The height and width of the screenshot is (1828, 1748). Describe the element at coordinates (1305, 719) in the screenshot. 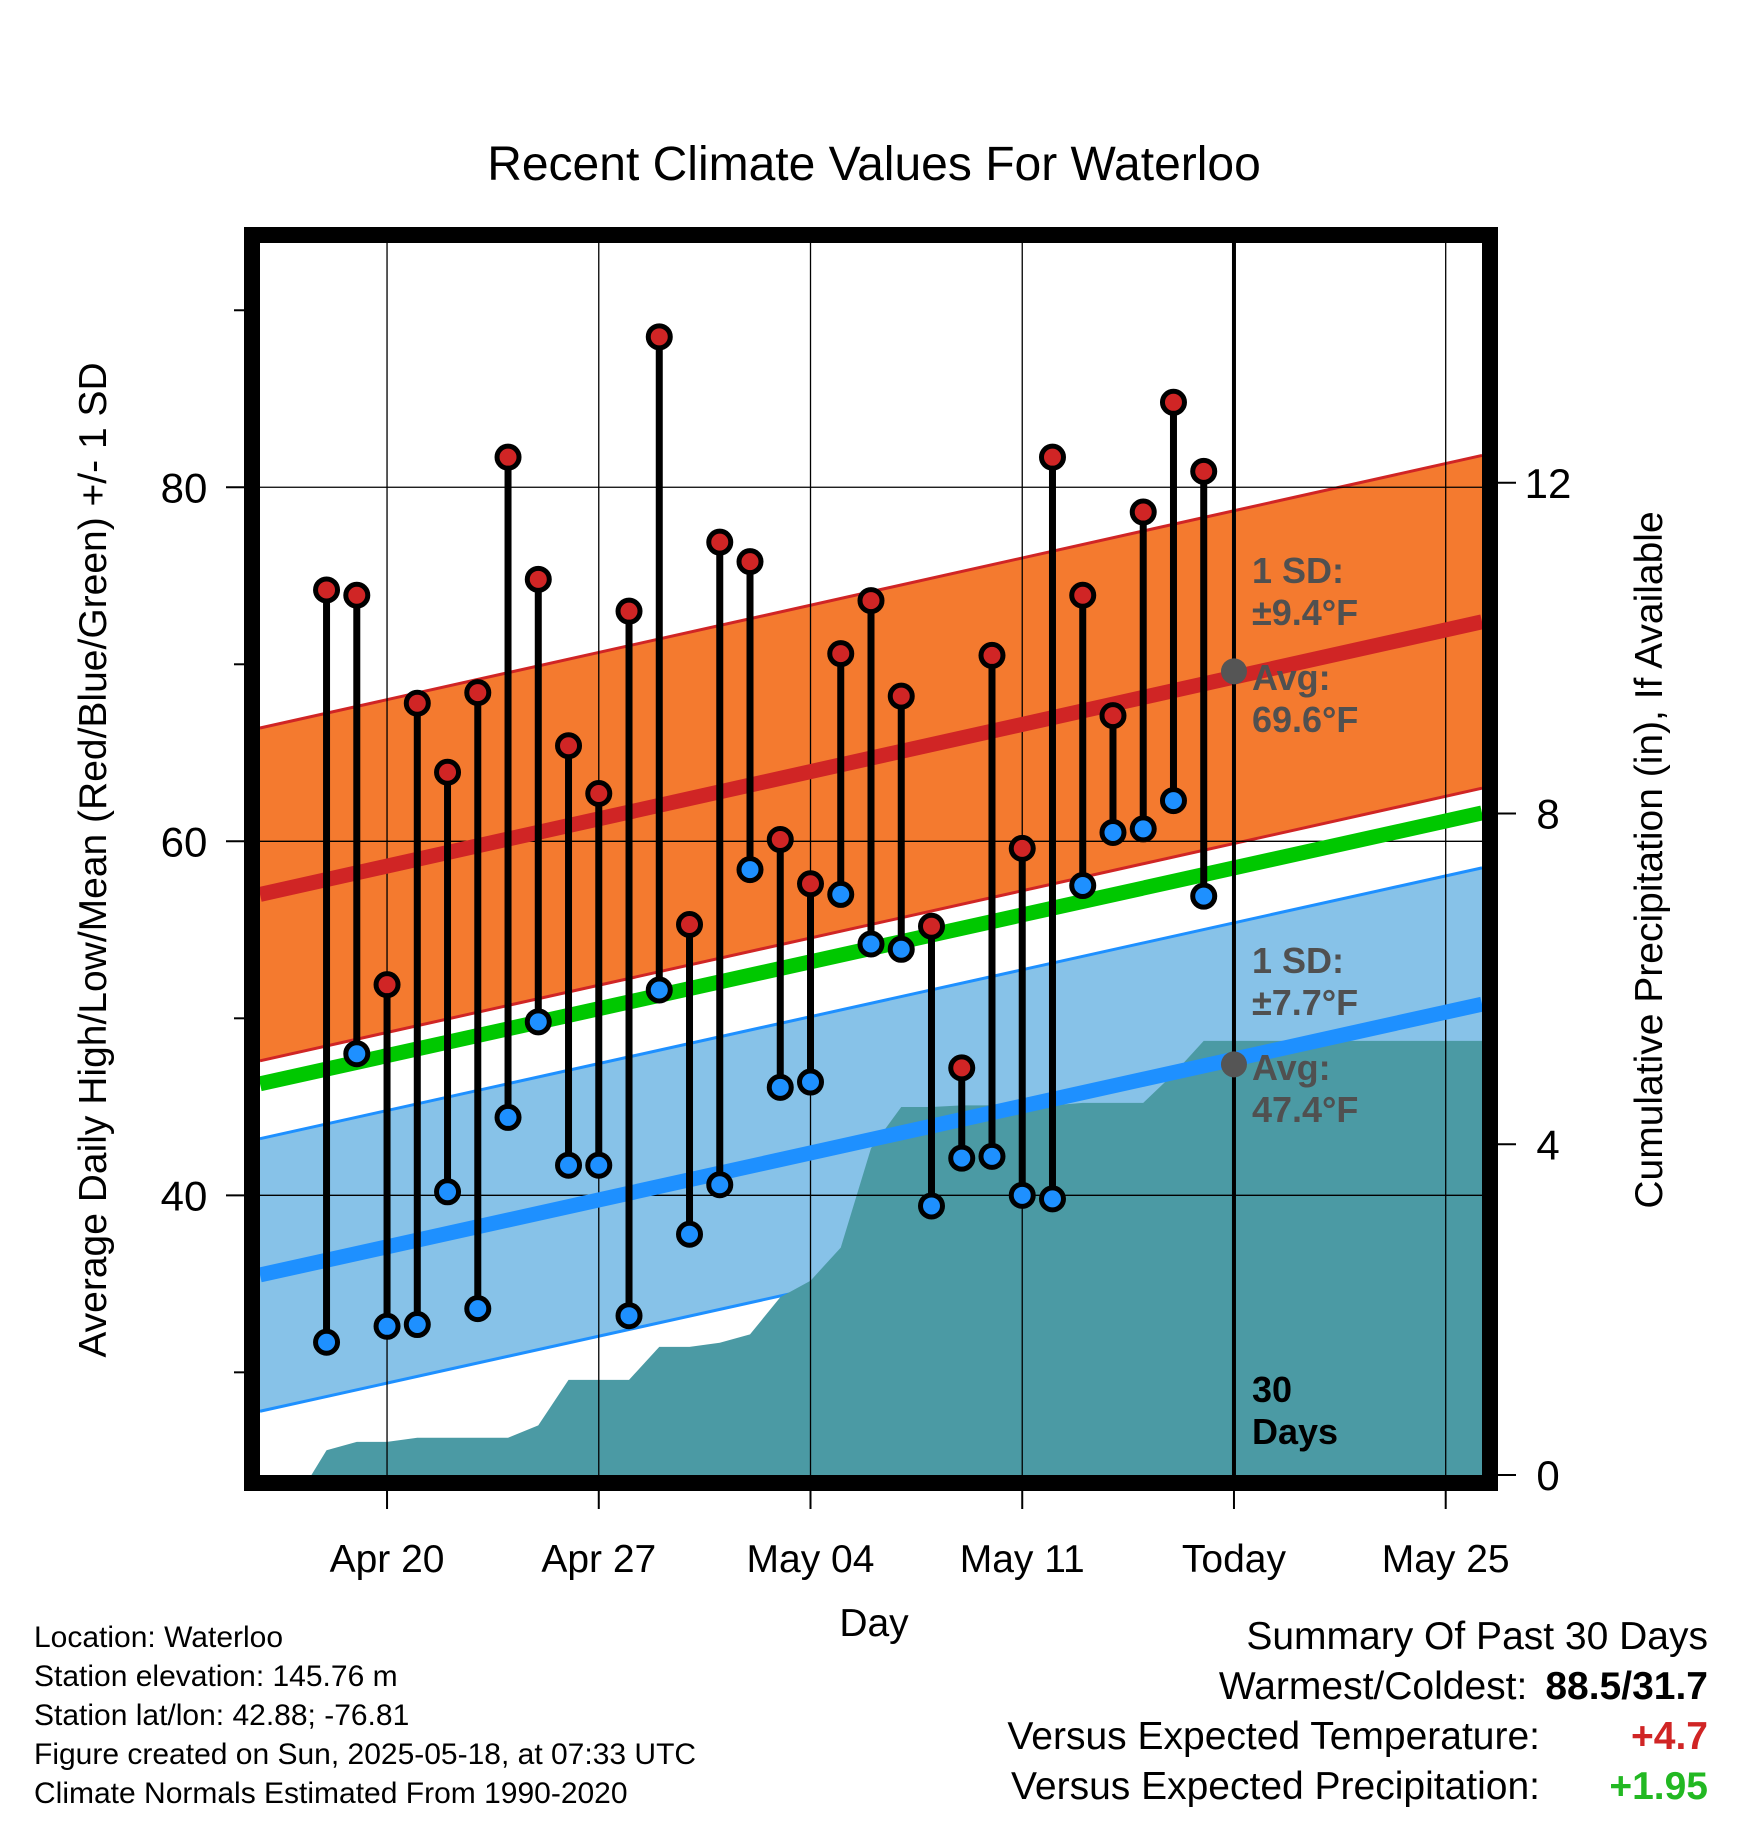

I see `high-avg-value: 69.6°F` at that location.